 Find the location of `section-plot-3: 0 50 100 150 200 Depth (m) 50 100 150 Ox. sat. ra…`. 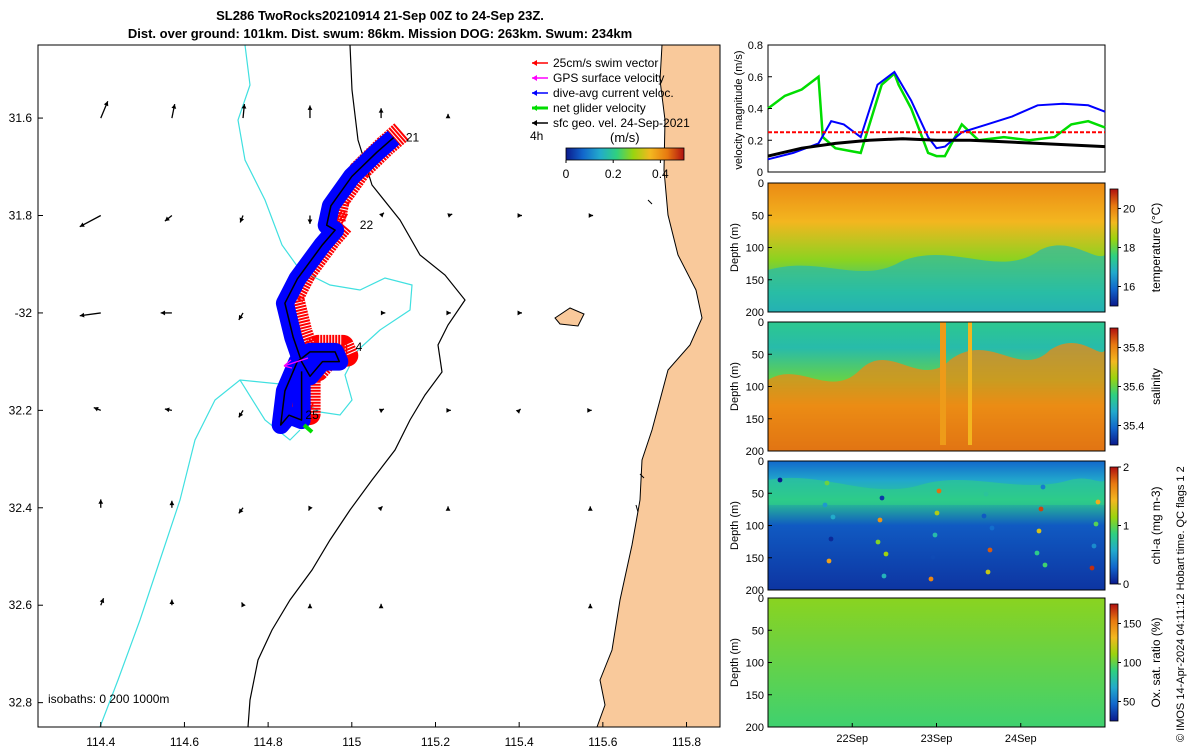

section-plot-3: 0 50 100 150 200 Depth (m) 50 100 150 Ox. sat. ra… is located at coordinates (946, 669).